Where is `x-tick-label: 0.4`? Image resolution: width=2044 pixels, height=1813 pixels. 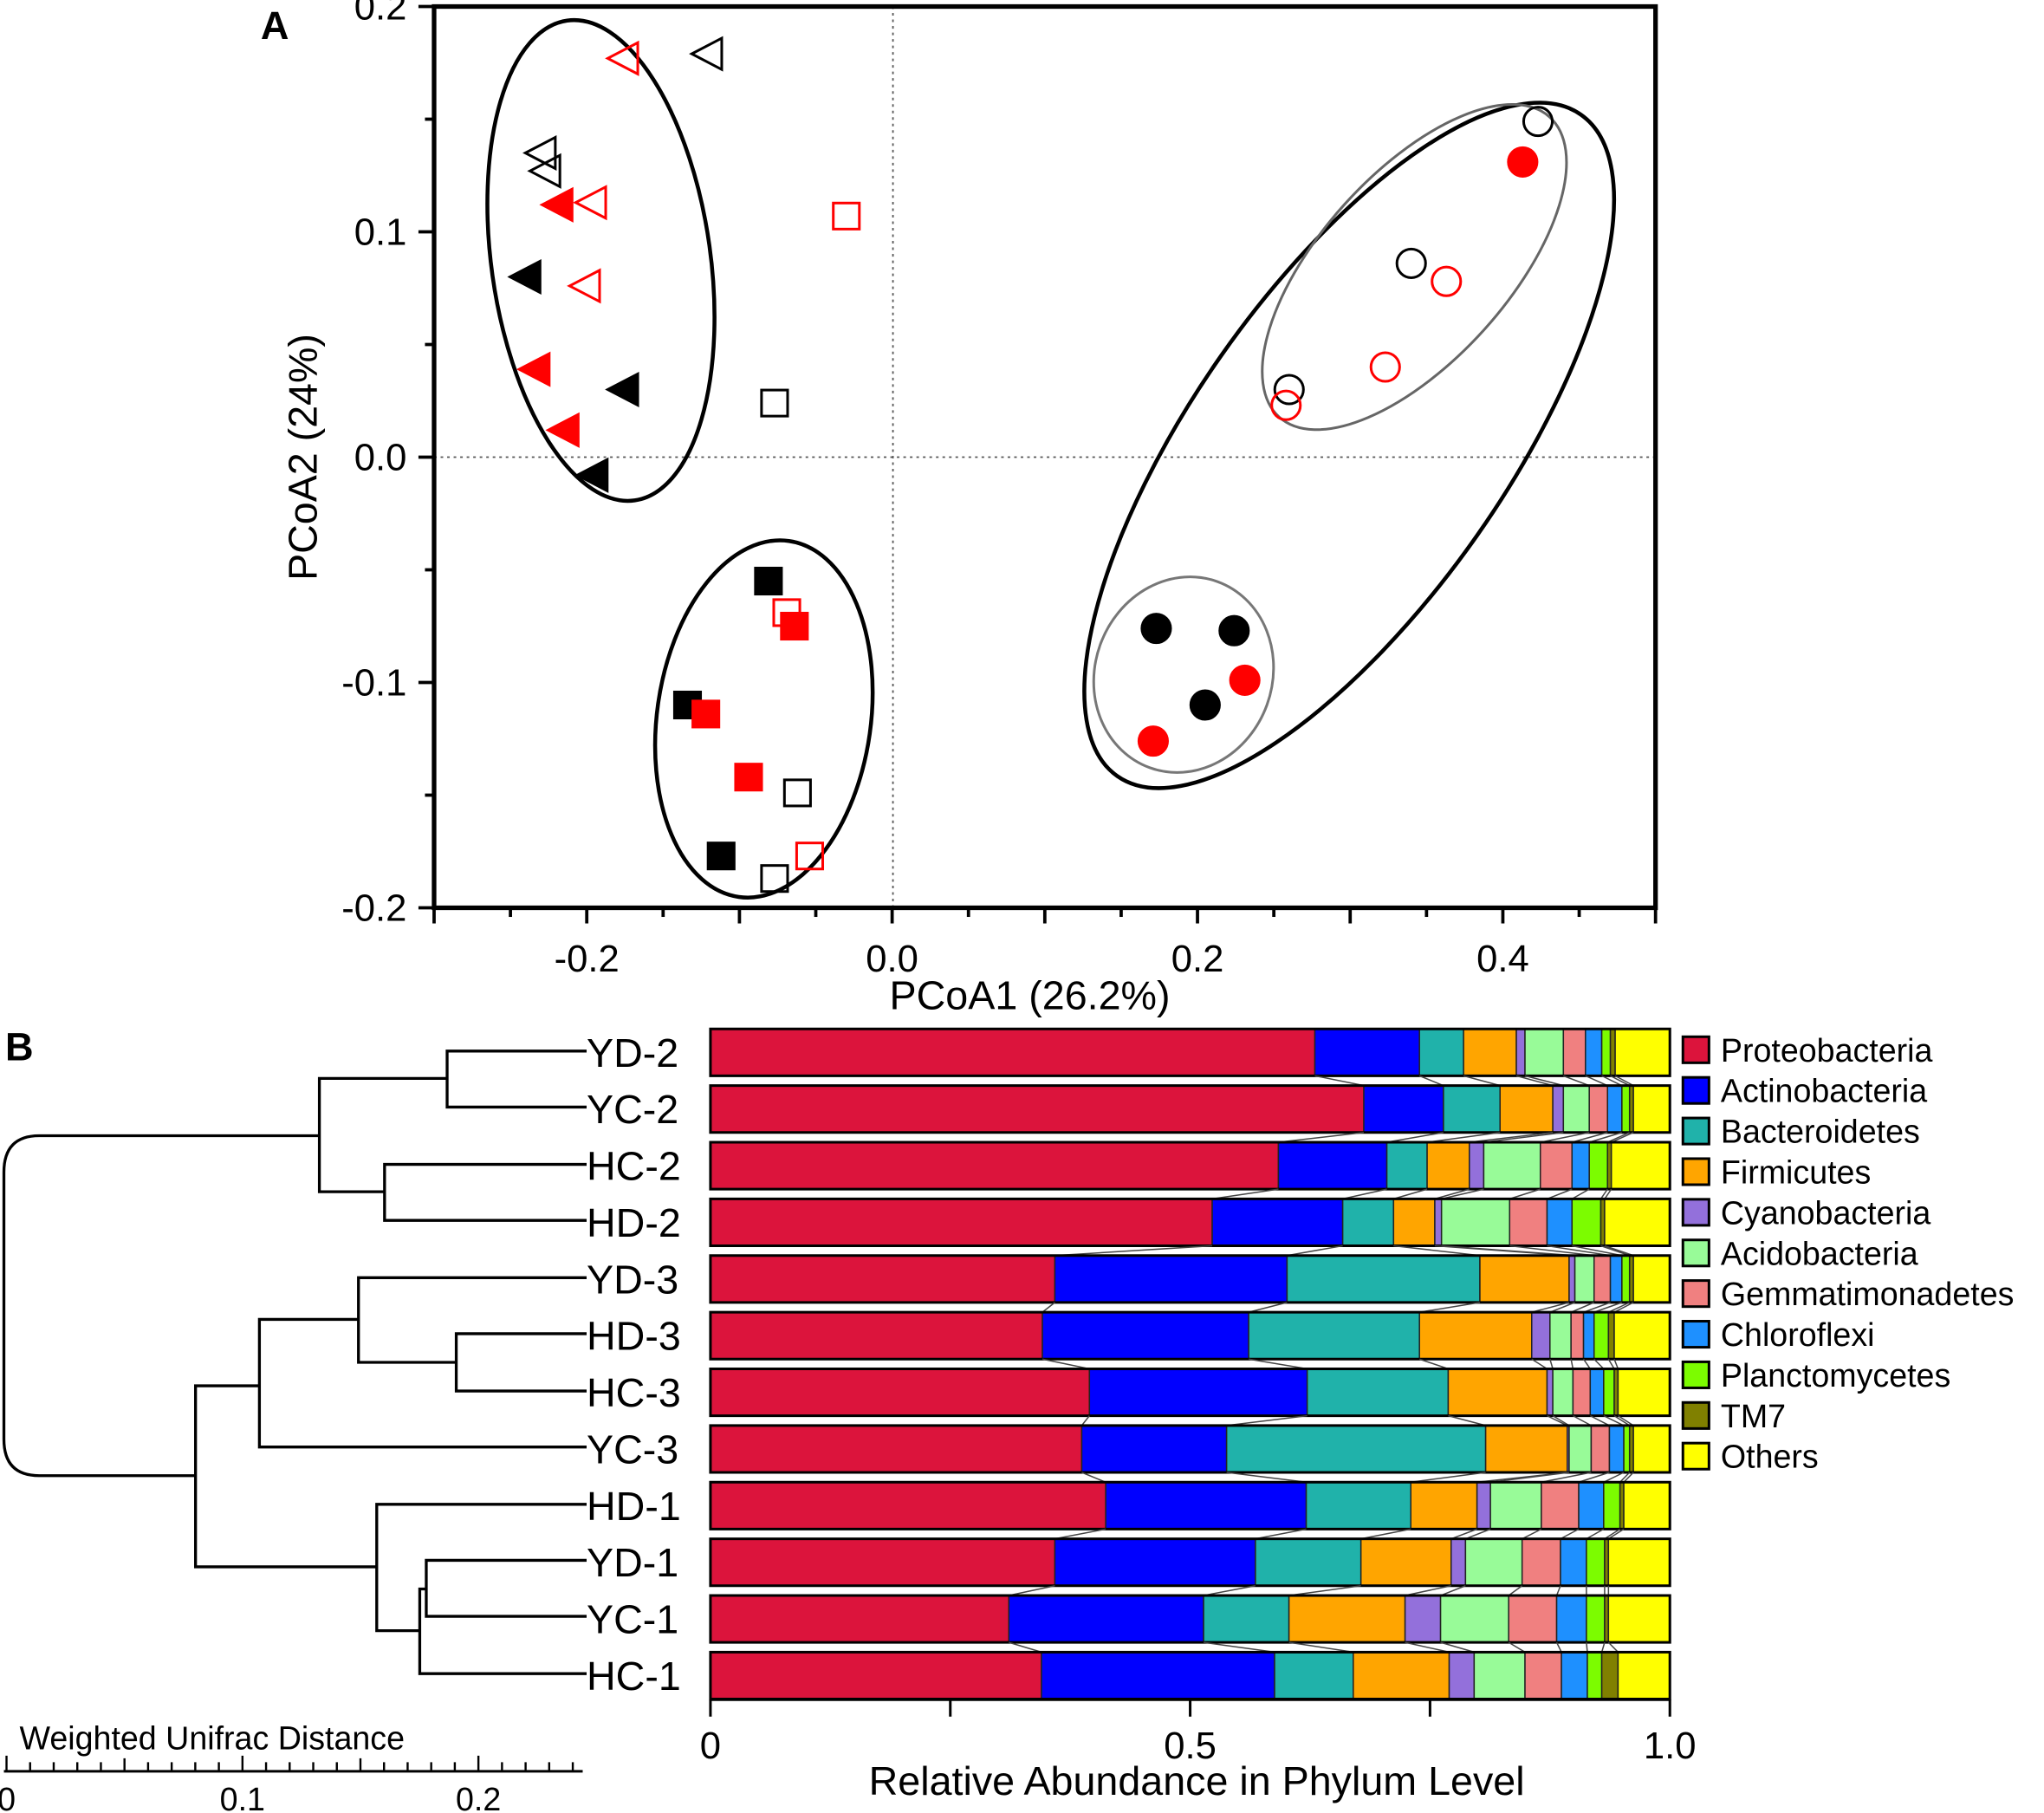
x-tick-label: 0.4 is located at coordinates (1503, 959).